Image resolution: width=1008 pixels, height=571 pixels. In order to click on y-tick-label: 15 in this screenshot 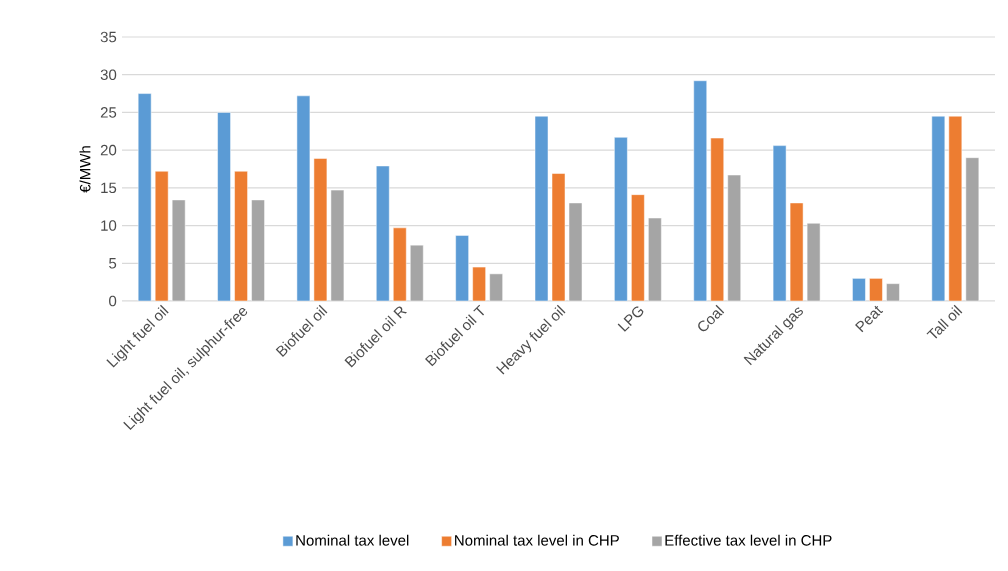, I will do `click(109, 188)`.